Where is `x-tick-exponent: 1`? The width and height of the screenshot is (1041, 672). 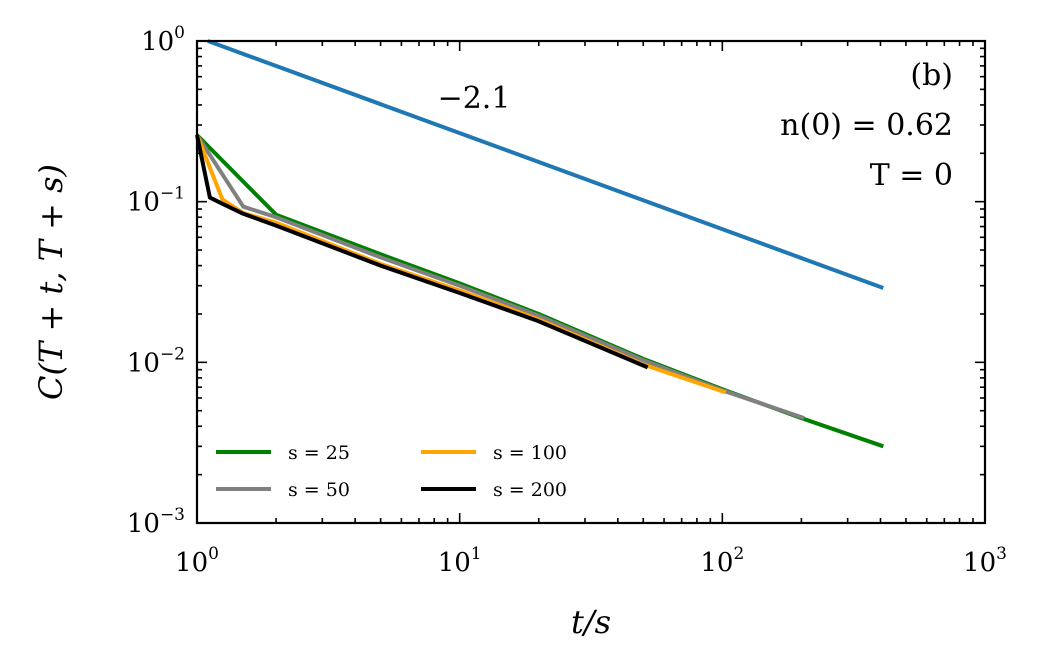 x-tick-exponent: 1 is located at coordinates (476, 554).